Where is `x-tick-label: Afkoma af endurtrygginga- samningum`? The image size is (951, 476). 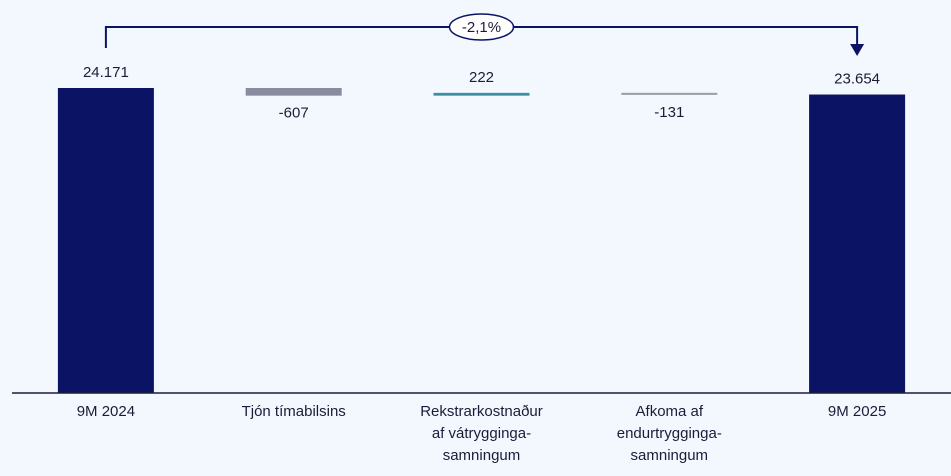 x-tick-label: Afkoma af endurtrygginga- samningum is located at coordinates (669, 433).